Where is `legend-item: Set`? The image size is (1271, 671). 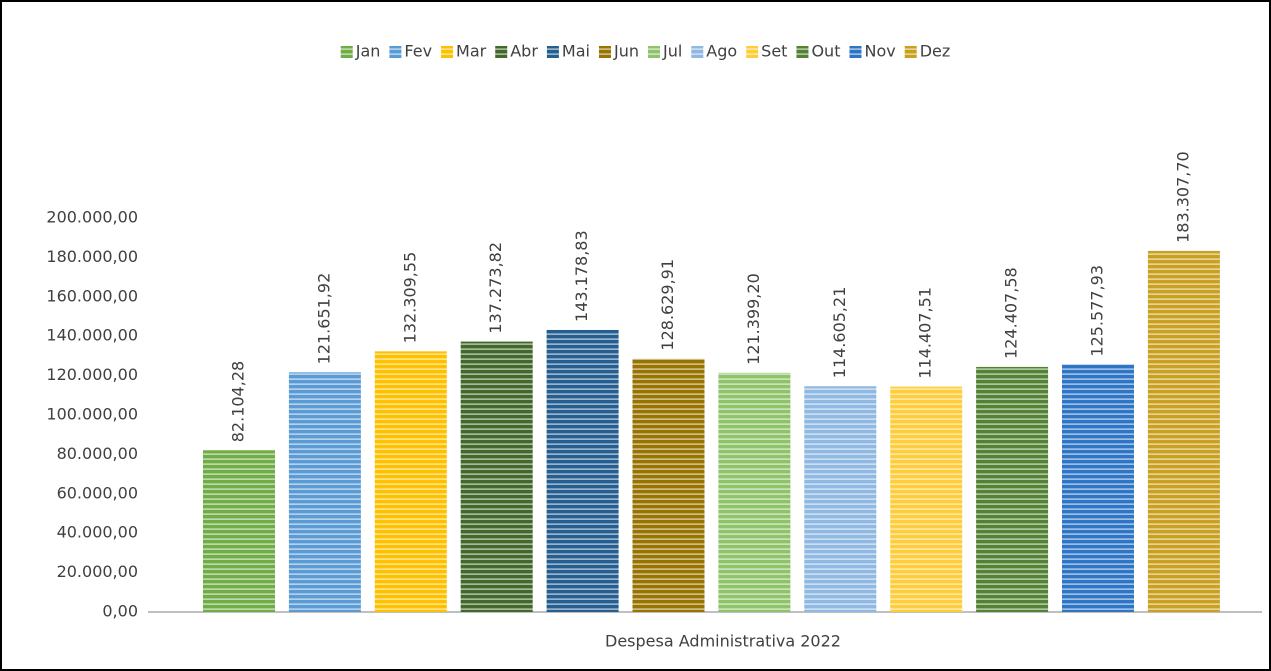
legend-item: Set is located at coordinates (766, 51).